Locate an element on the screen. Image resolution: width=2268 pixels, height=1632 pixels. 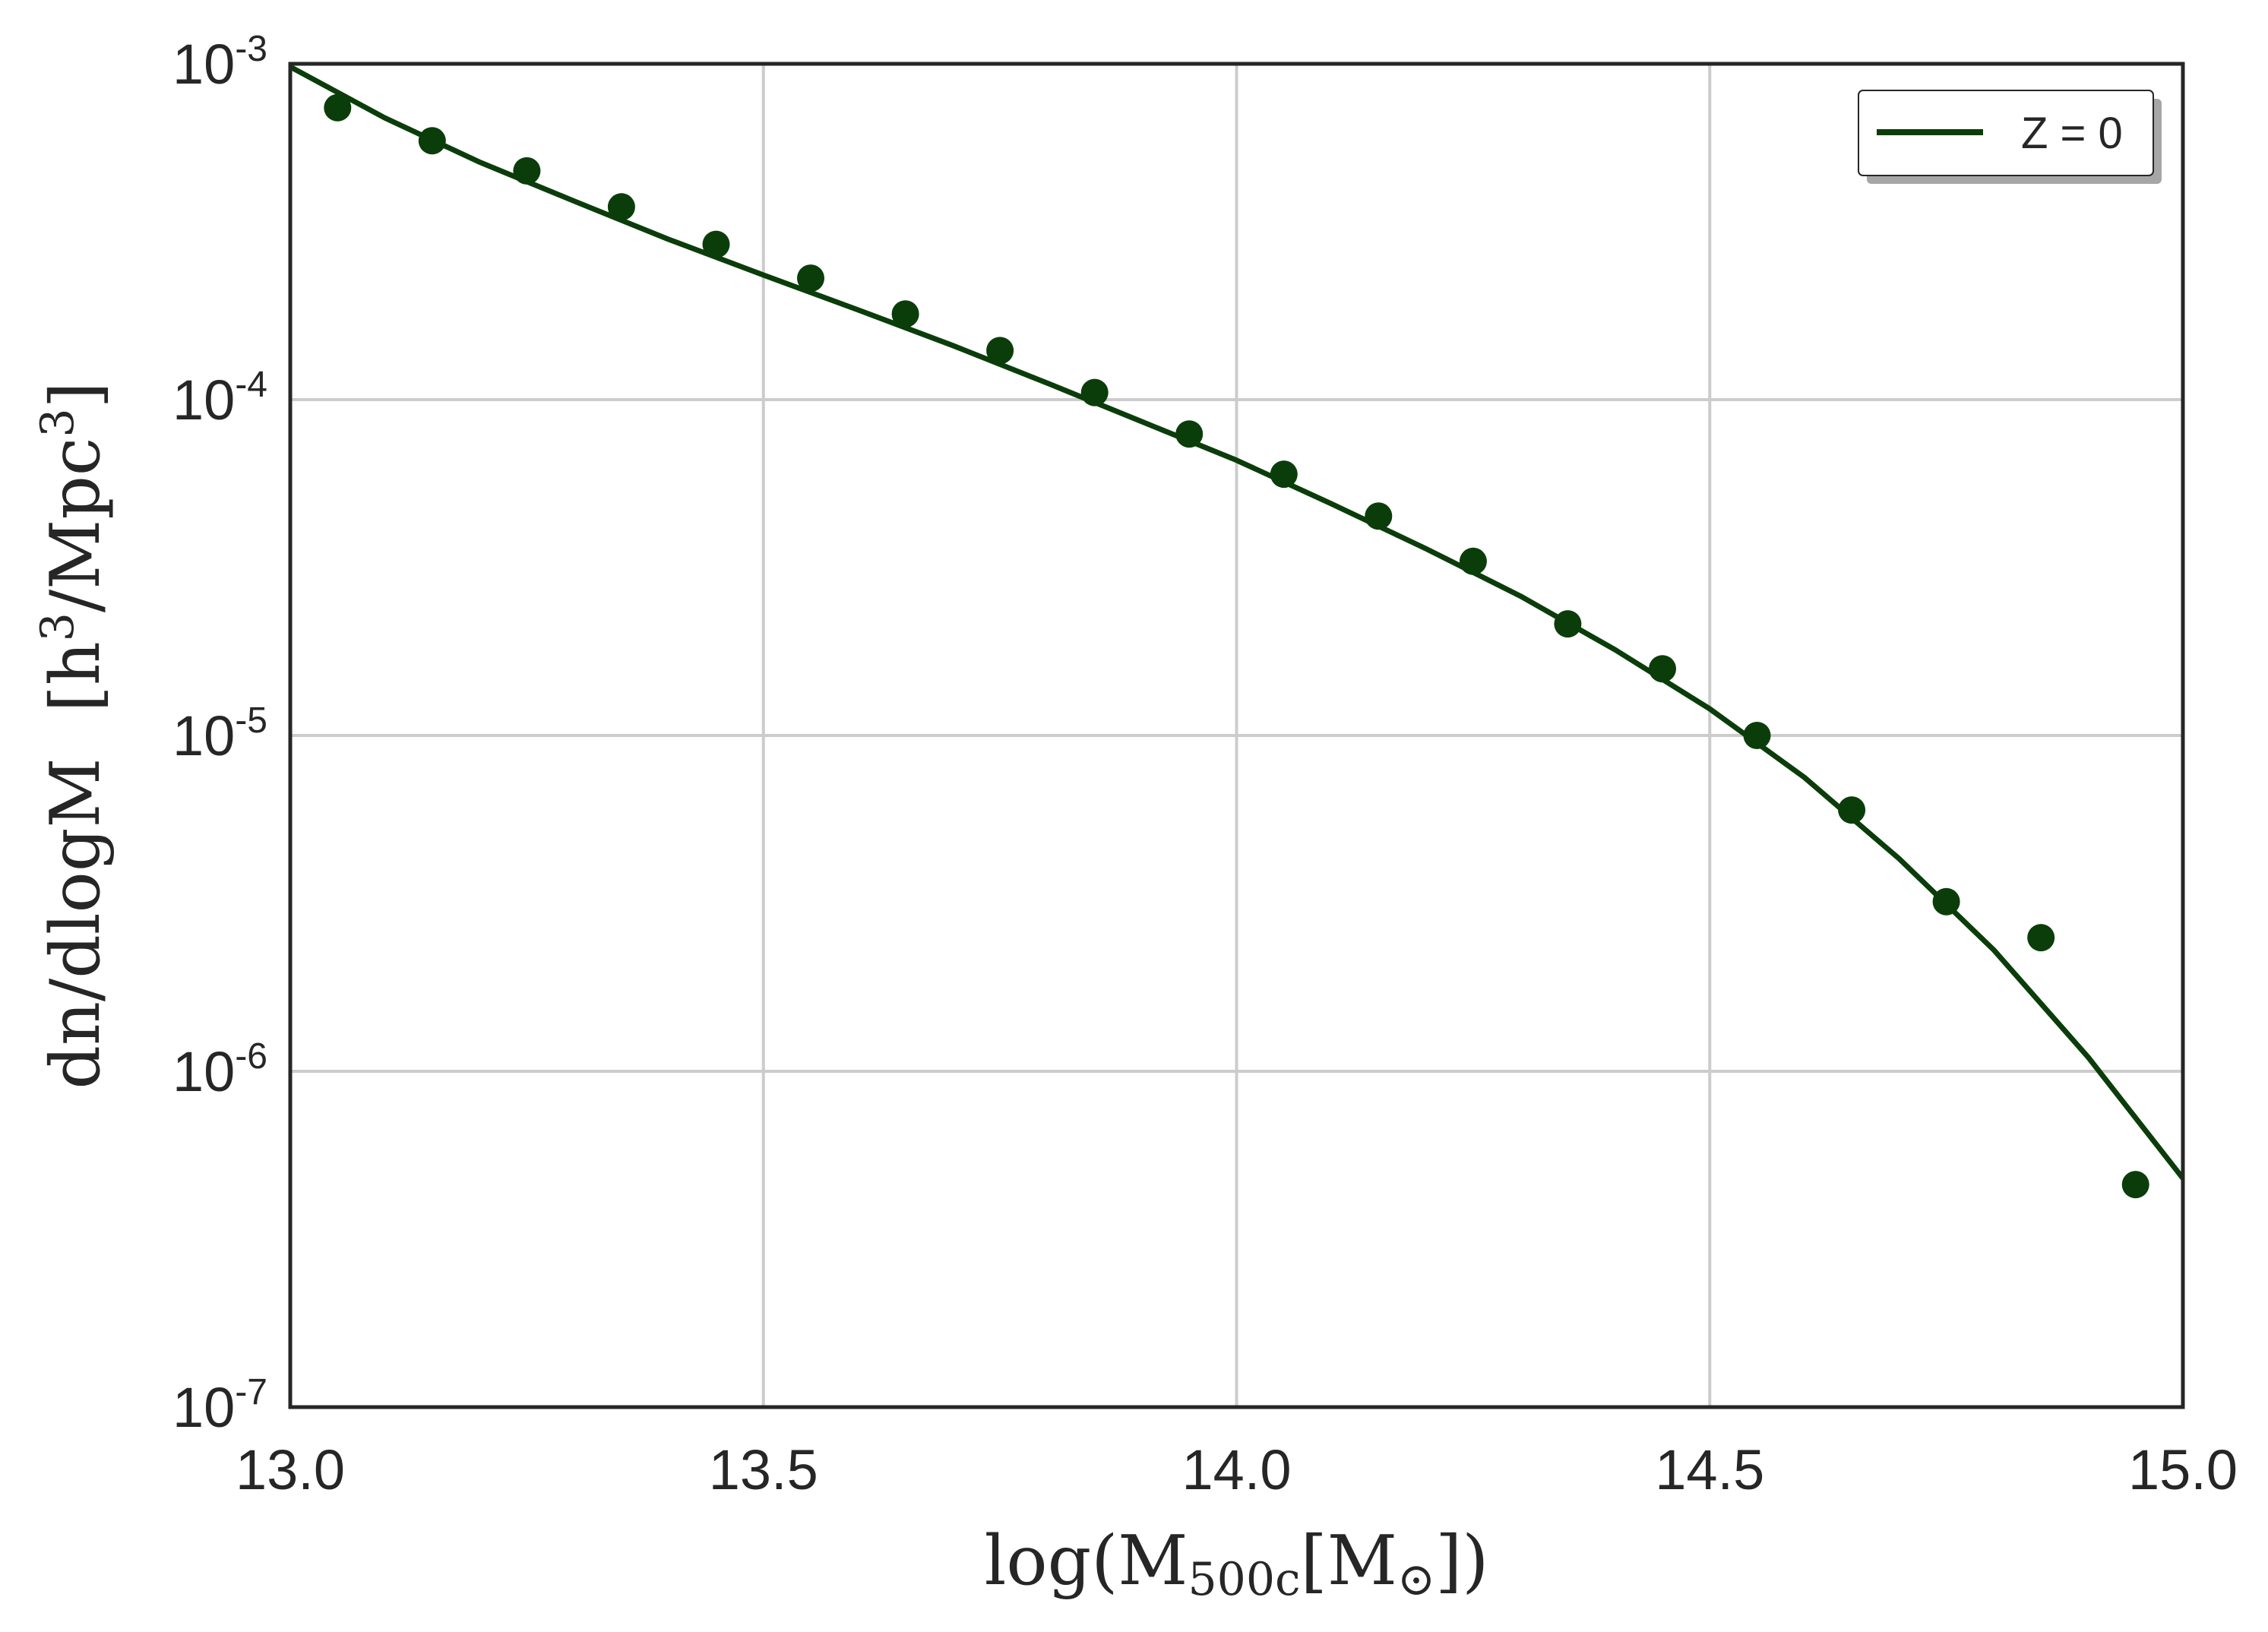
x-tick-labels: 13.0 13.5 14.0 14.5 15.0 is located at coordinates (1237, 1469).